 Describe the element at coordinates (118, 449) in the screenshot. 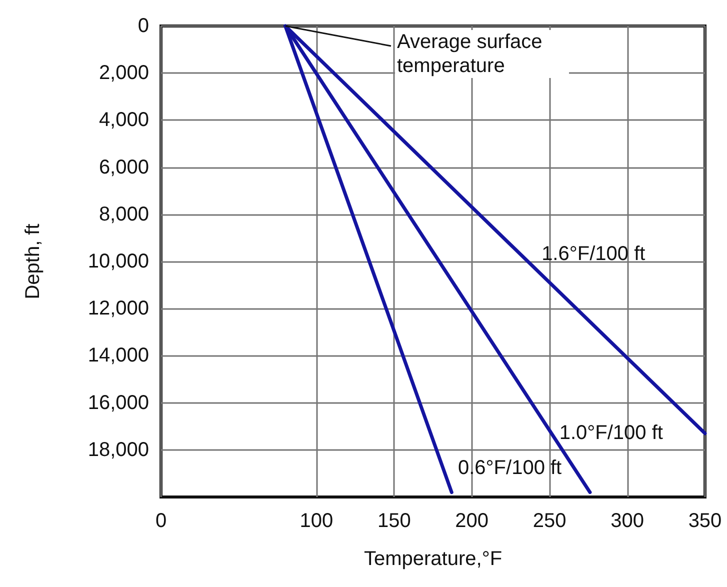

I see `y-tick-label: 18,000` at that location.